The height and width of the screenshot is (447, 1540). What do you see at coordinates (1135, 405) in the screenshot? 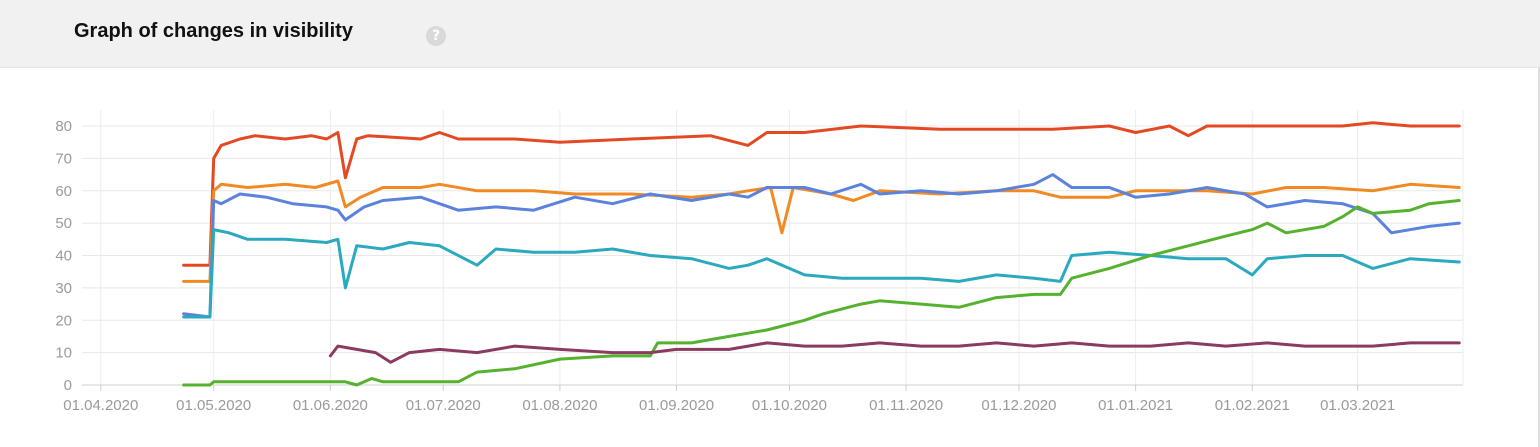
I see `x-tick-label: 01.01.2021` at bounding box center [1135, 405].